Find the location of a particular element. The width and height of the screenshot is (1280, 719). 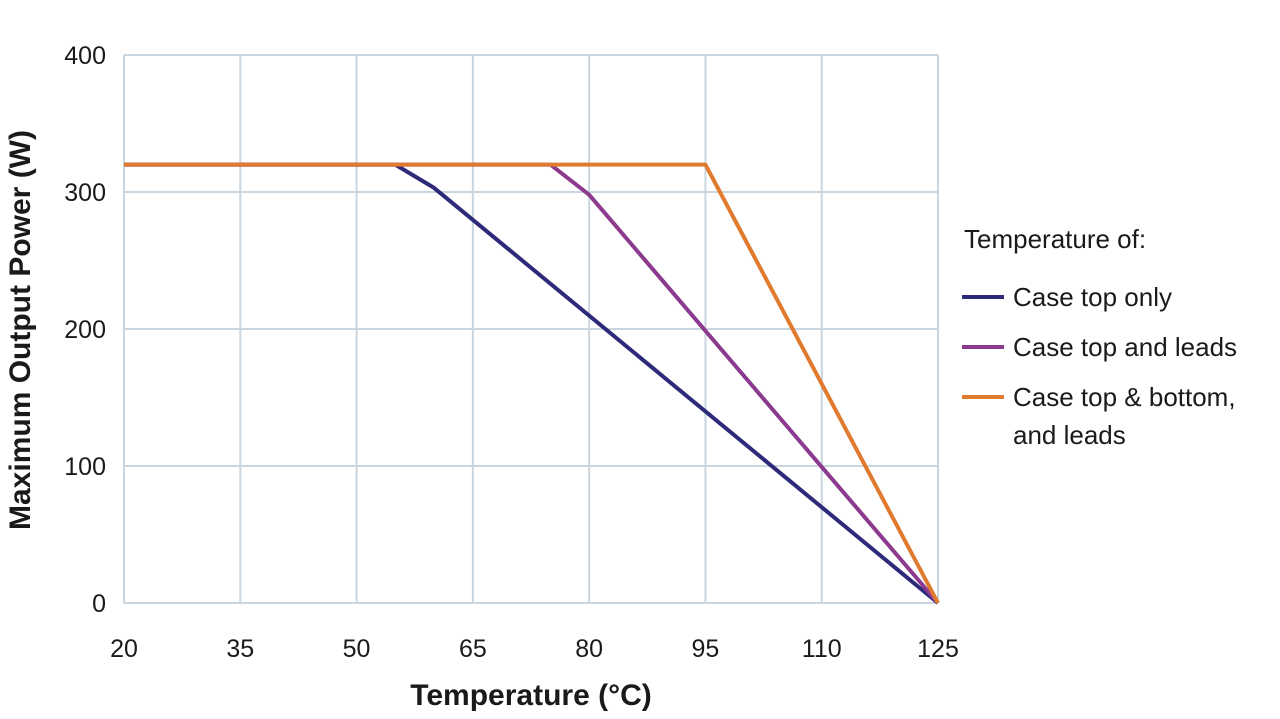

y-tick-label-0: 0 is located at coordinates (99, 604).